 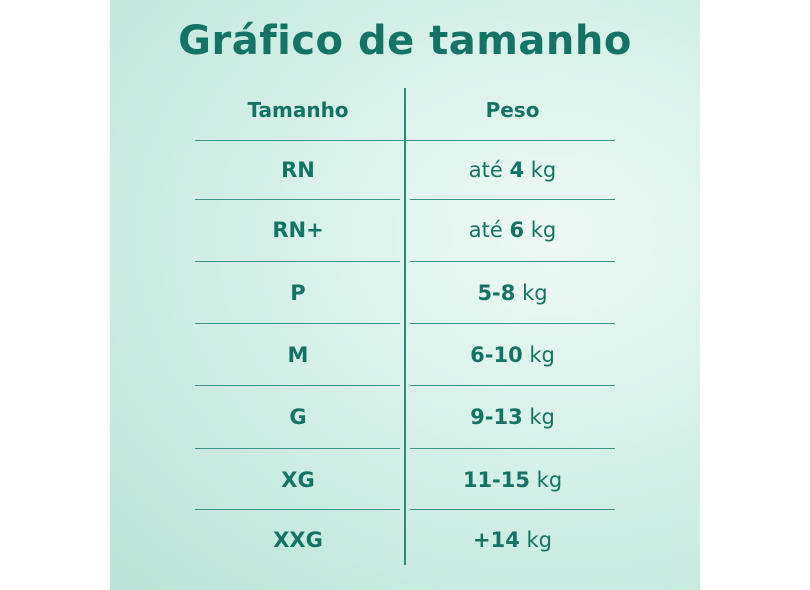 What do you see at coordinates (496, 417) in the screenshot?
I see `weight-bold: 9-13` at bounding box center [496, 417].